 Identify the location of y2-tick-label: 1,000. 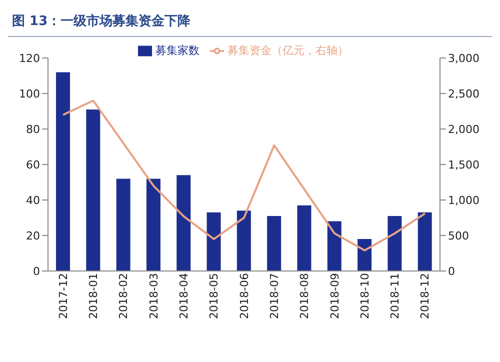
(464, 200).